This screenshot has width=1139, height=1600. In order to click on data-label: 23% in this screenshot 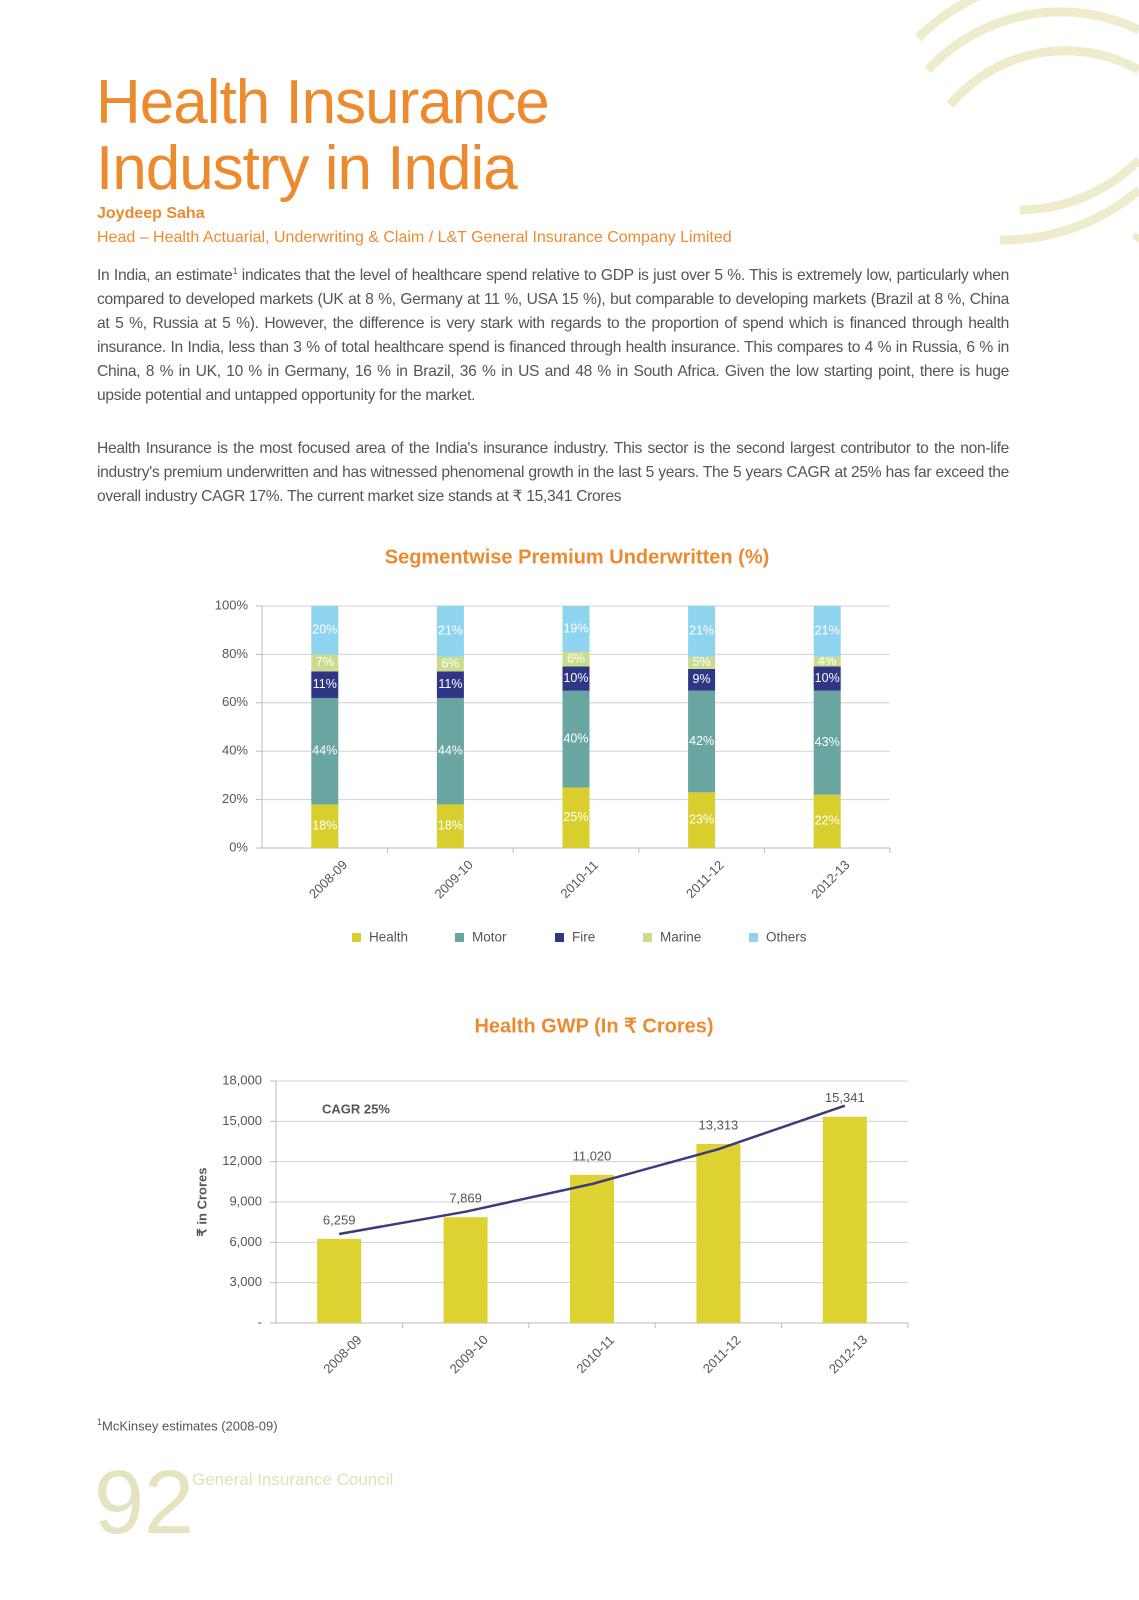, I will do `click(701, 819)`.